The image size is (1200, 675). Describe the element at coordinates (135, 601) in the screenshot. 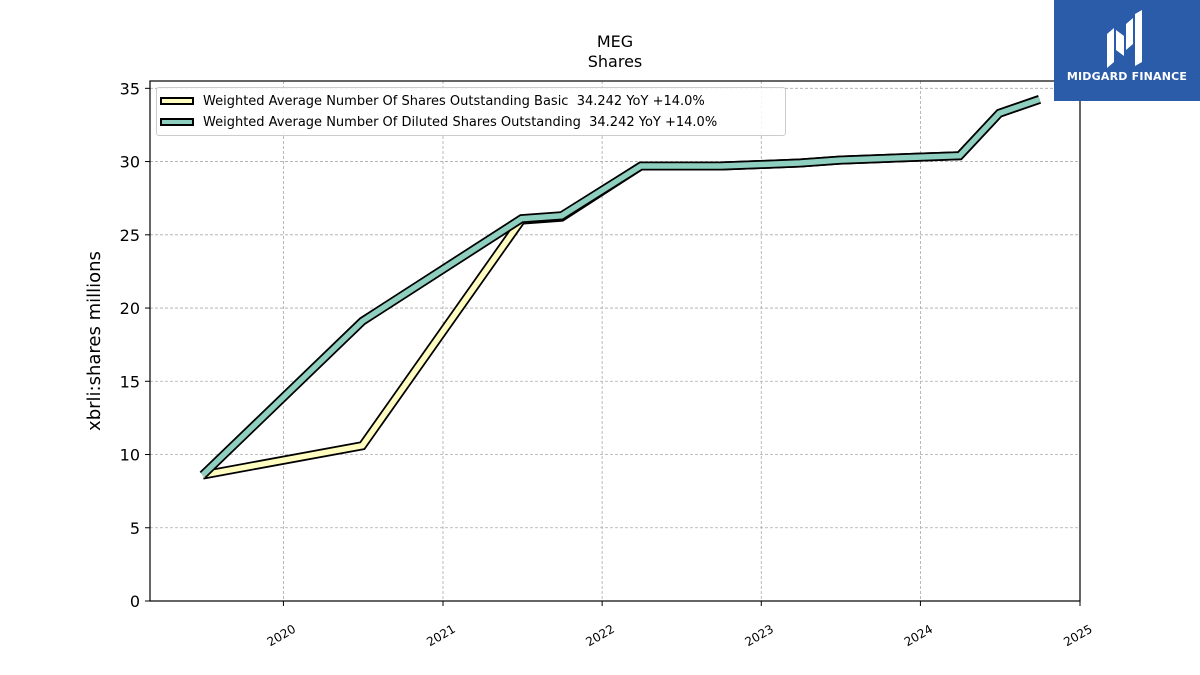

I see `y-tick-label: 0` at that location.